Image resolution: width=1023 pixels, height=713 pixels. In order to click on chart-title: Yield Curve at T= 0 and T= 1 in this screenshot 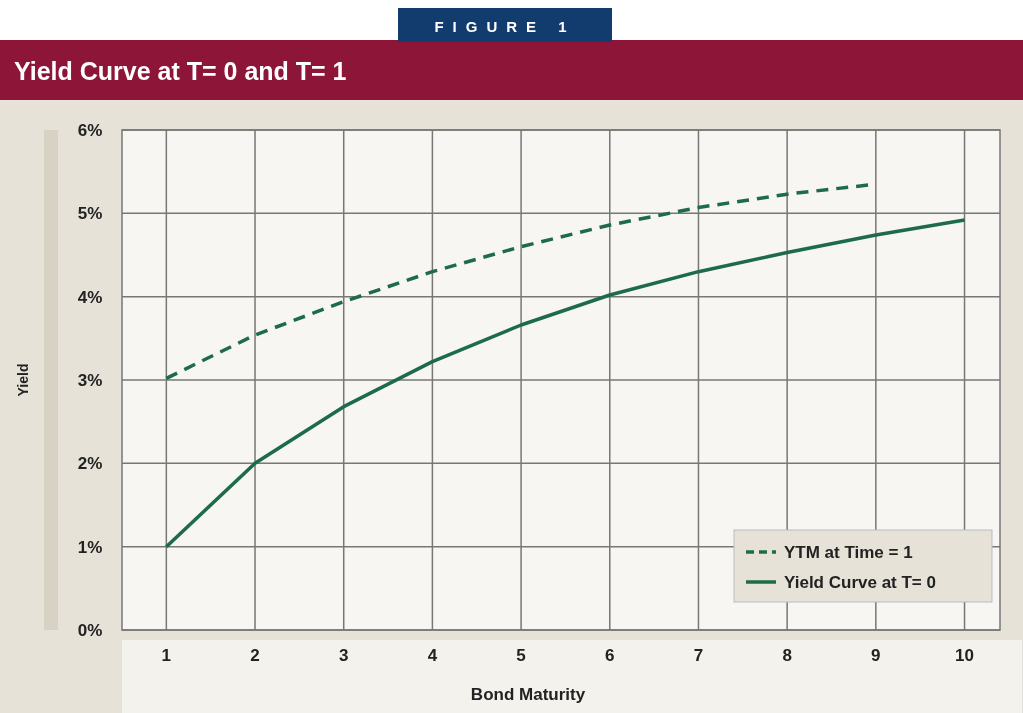, I will do `click(180, 71)`.